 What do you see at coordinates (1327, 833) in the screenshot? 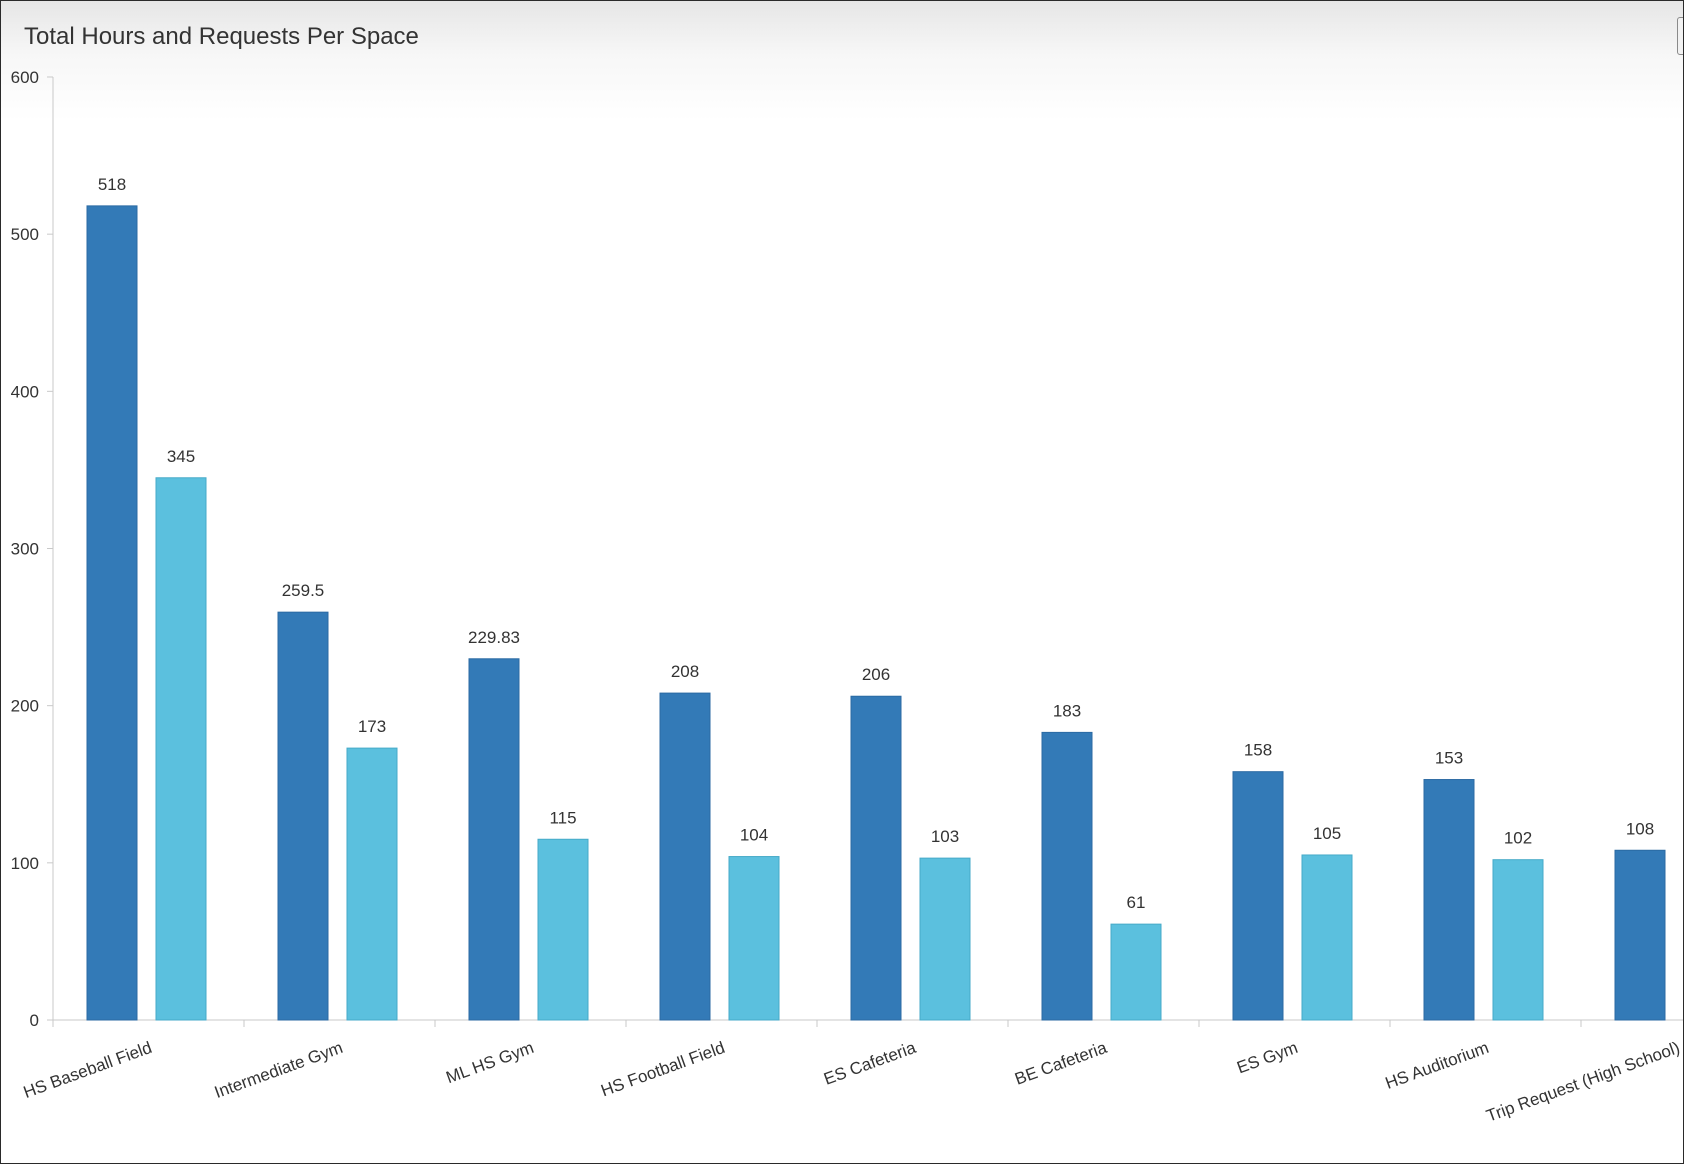
I see `data-label: 105` at bounding box center [1327, 833].